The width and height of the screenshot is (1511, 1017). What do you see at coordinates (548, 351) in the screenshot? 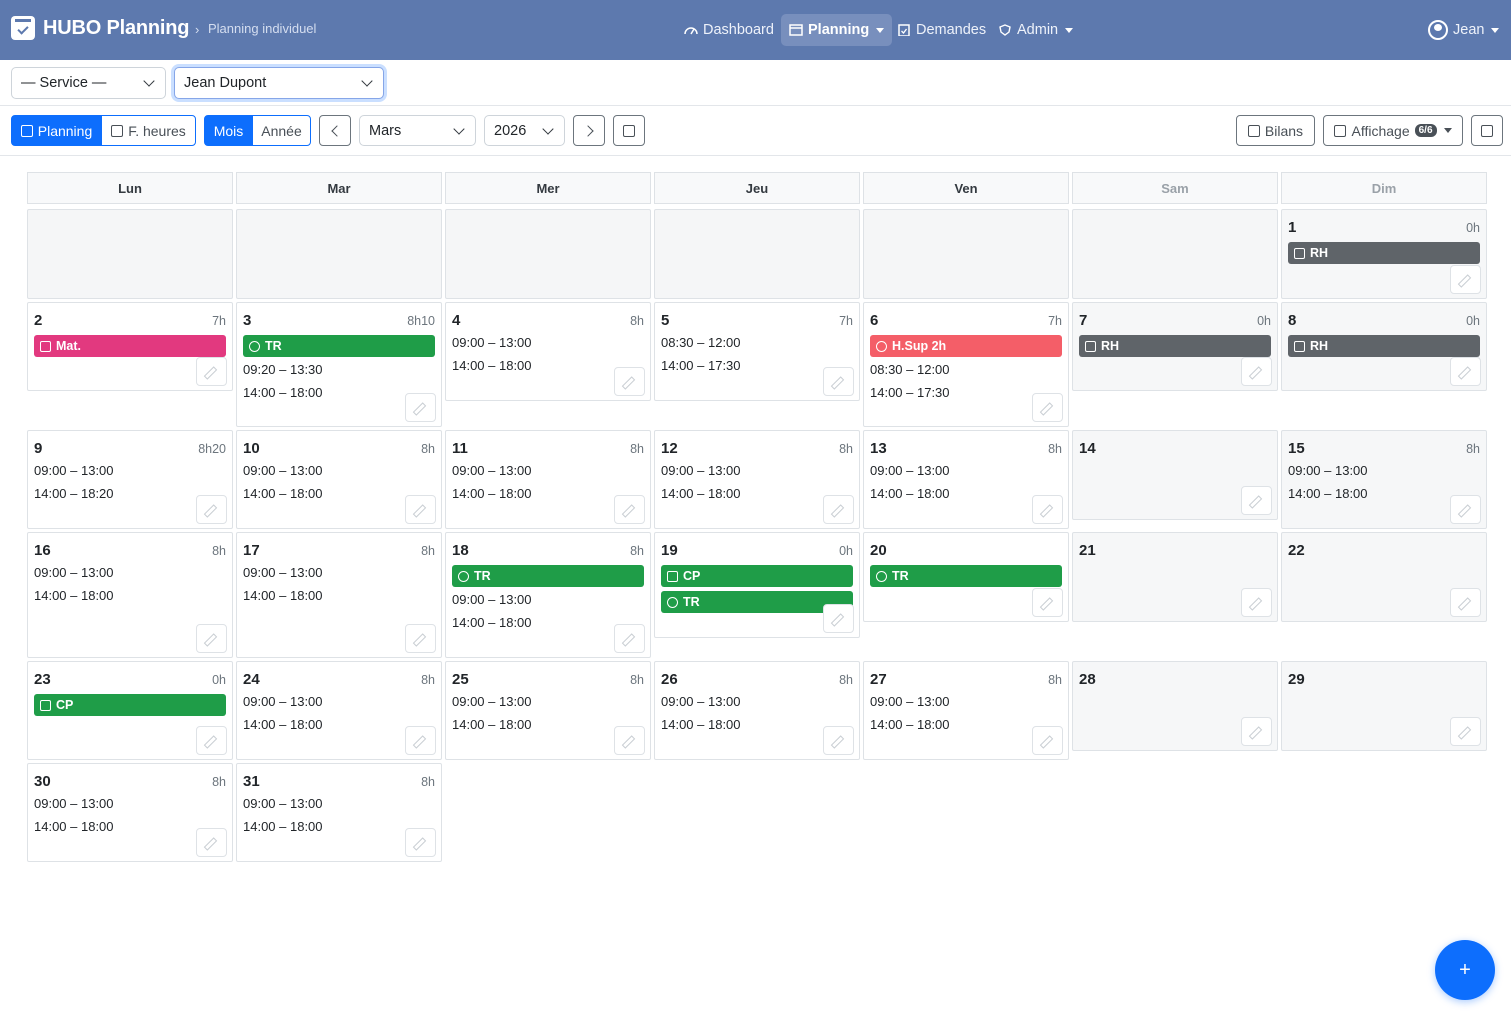
I see `day-cell: 4 8h 09:00 – 13:00 14:00 – 18:00` at bounding box center [548, 351].